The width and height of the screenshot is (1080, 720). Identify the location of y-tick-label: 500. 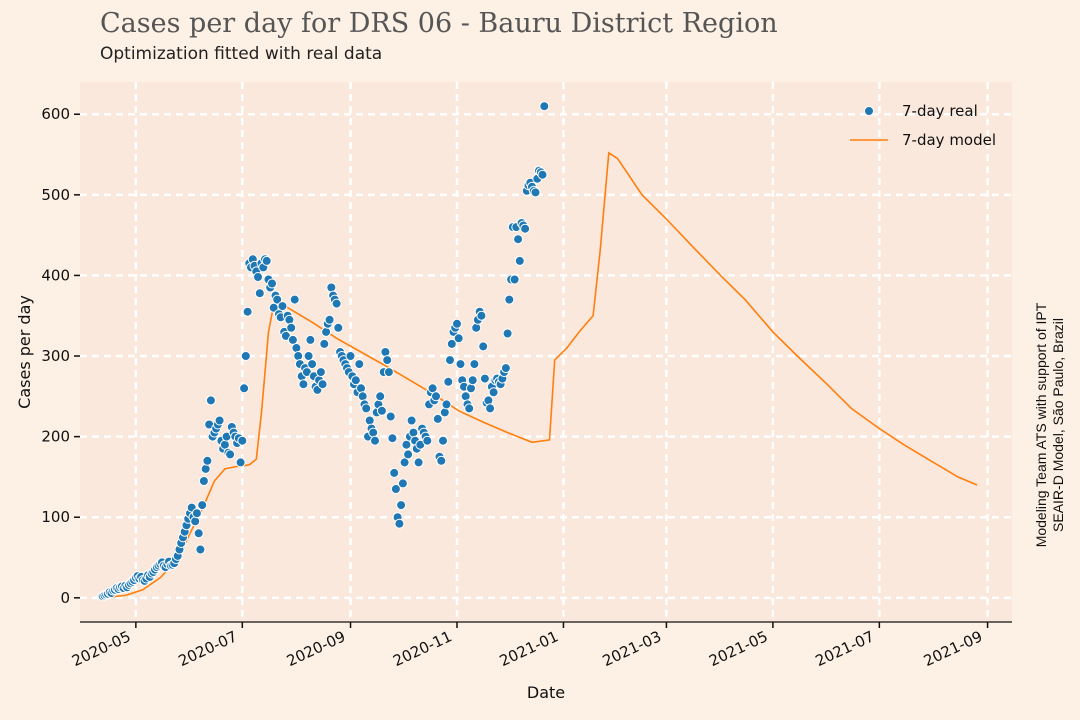
(55, 195).